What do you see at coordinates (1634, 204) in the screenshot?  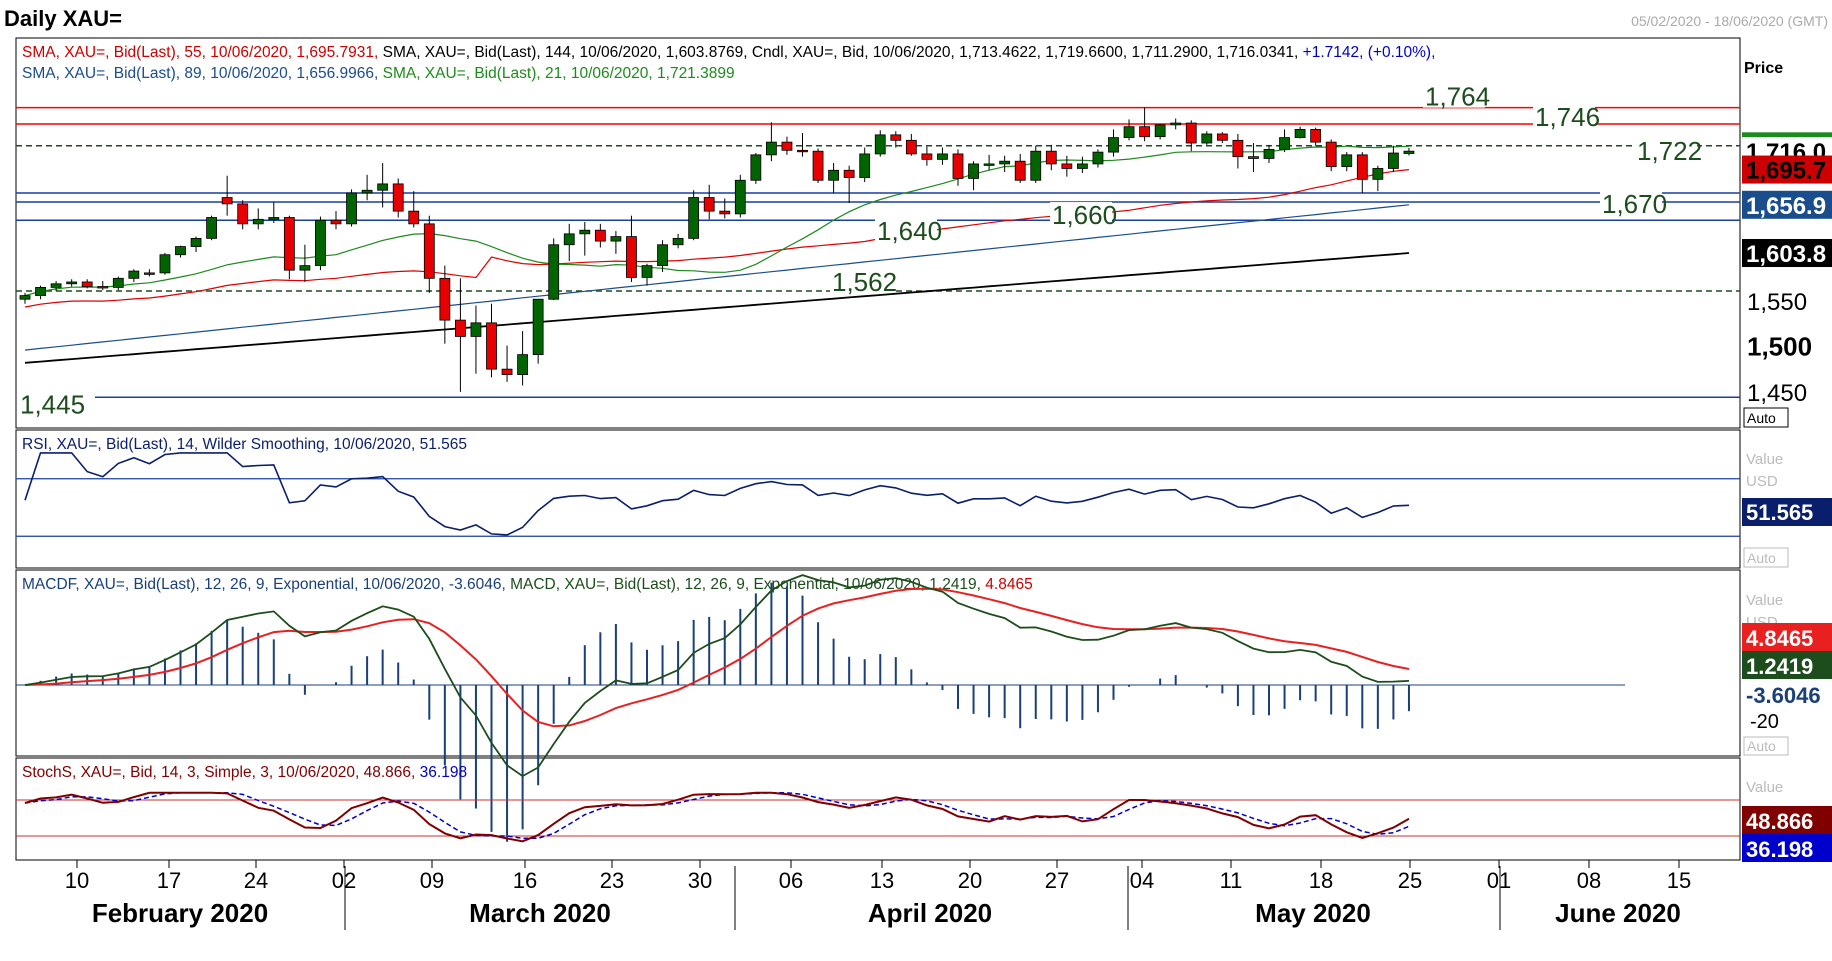 I see `level-label-3: 1,670` at bounding box center [1634, 204].